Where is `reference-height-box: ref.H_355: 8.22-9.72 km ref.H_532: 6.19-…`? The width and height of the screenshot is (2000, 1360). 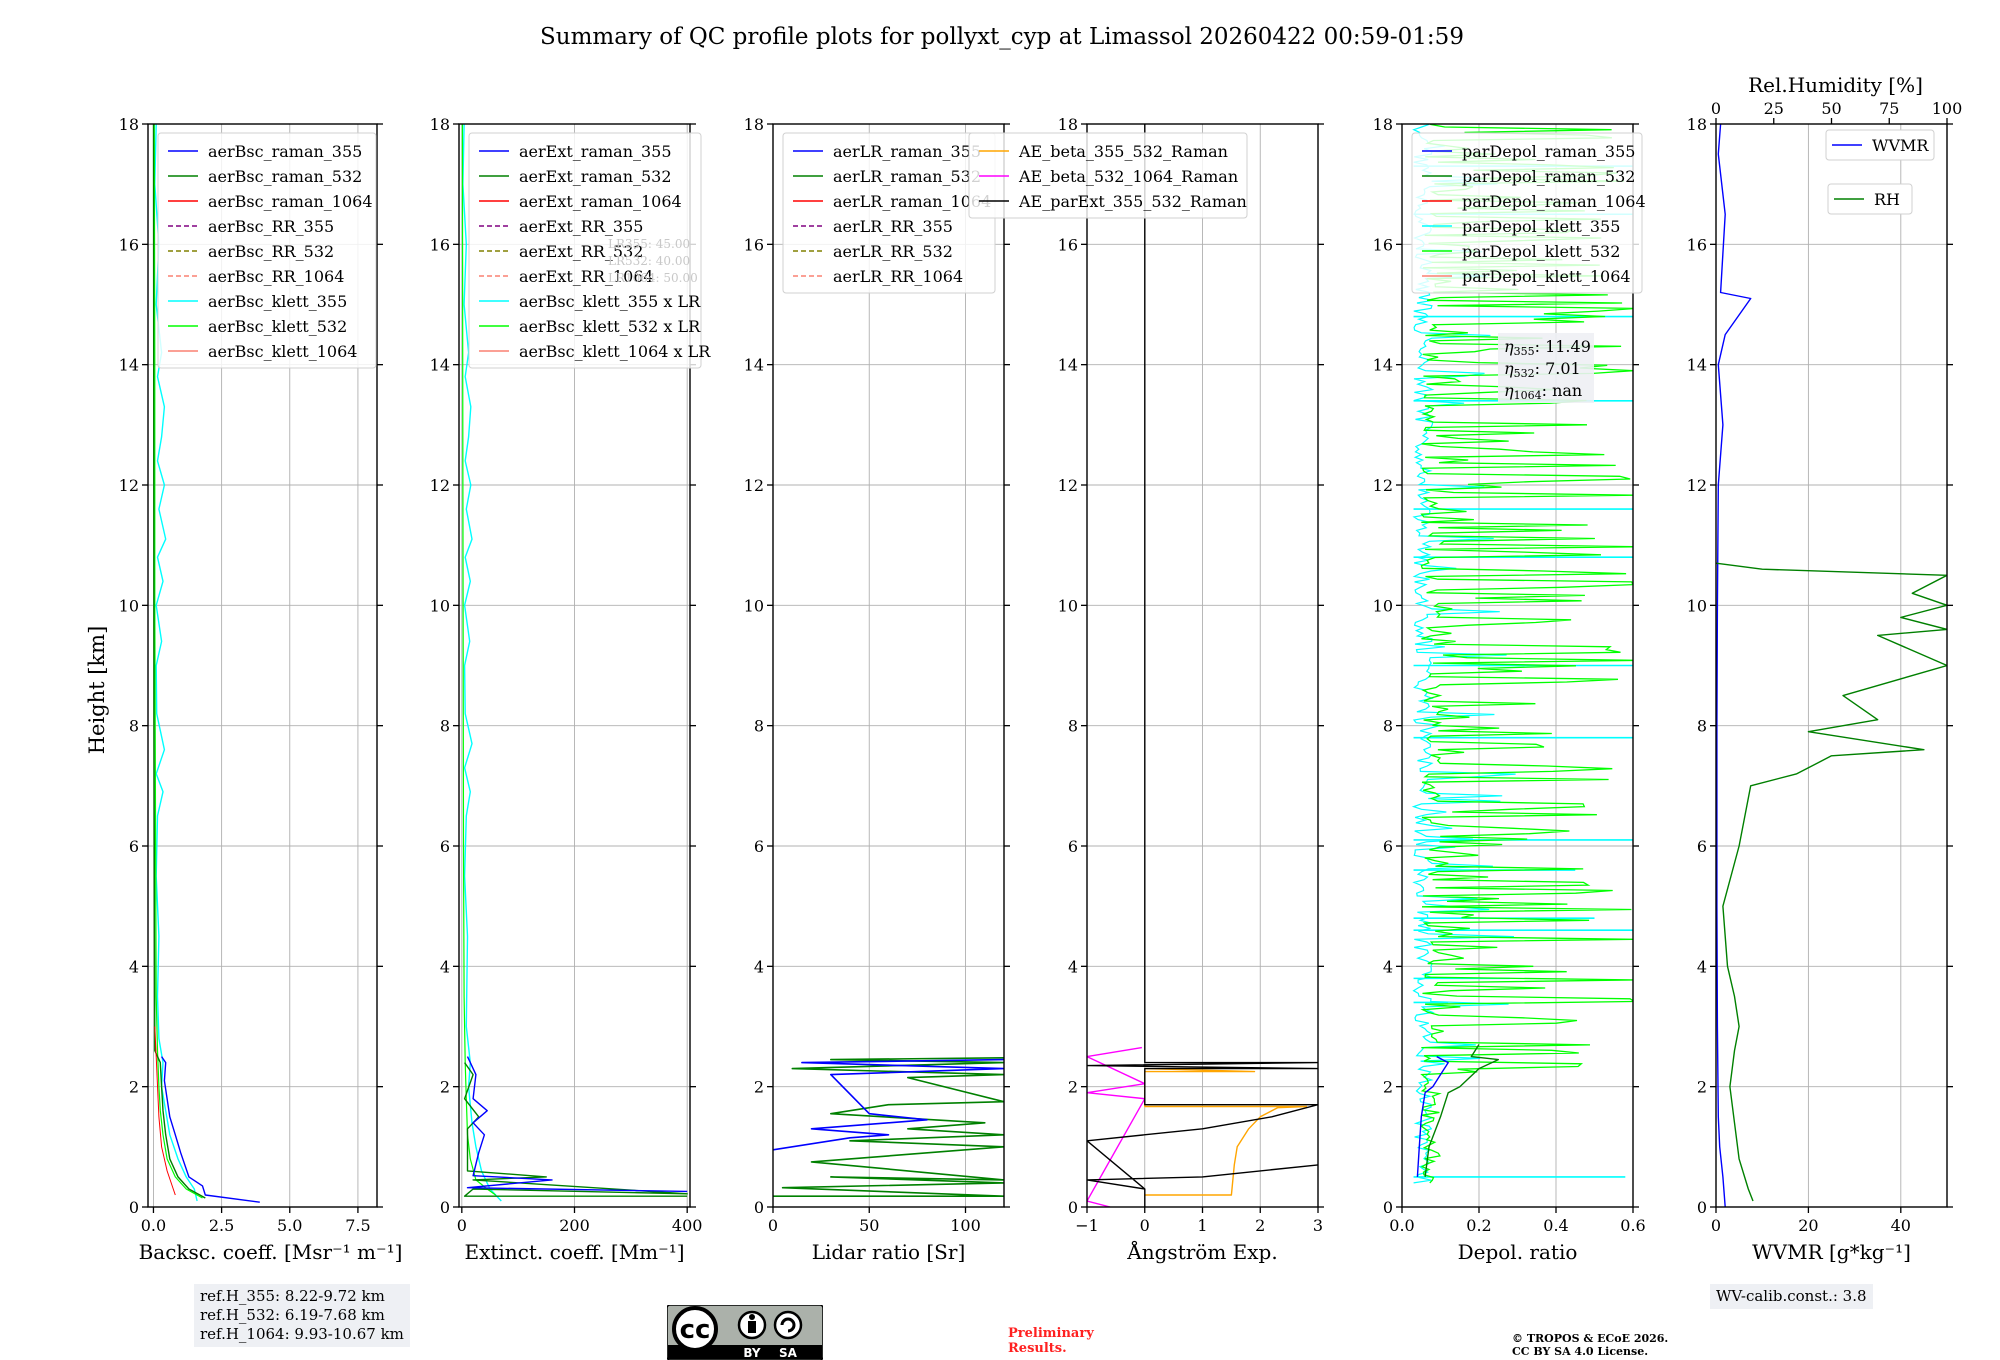 reference-height-box: ref.H_355: 8.22-9.72 km ref.H_532: 6.19-… is located at coordinates (302, 1315).